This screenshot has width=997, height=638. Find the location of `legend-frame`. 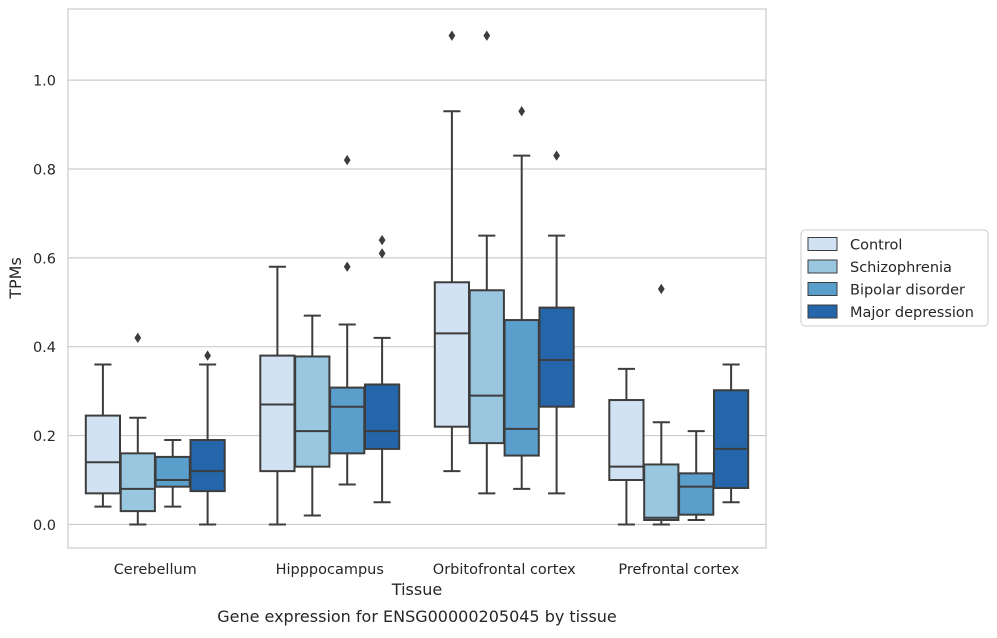

legend-frame is located at coordinates (894, 278).